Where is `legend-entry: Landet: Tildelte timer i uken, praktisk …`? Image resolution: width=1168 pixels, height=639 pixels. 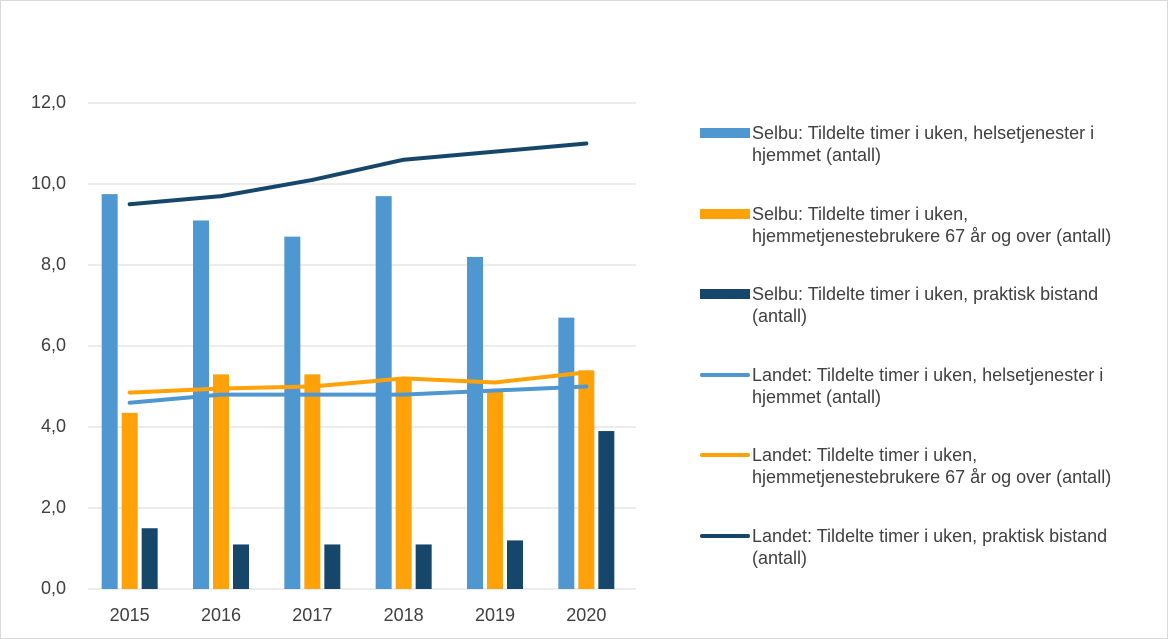
legend-entry: Landet: Tildelte timer i uken, praktisk … is located at coordinates (930, 547).